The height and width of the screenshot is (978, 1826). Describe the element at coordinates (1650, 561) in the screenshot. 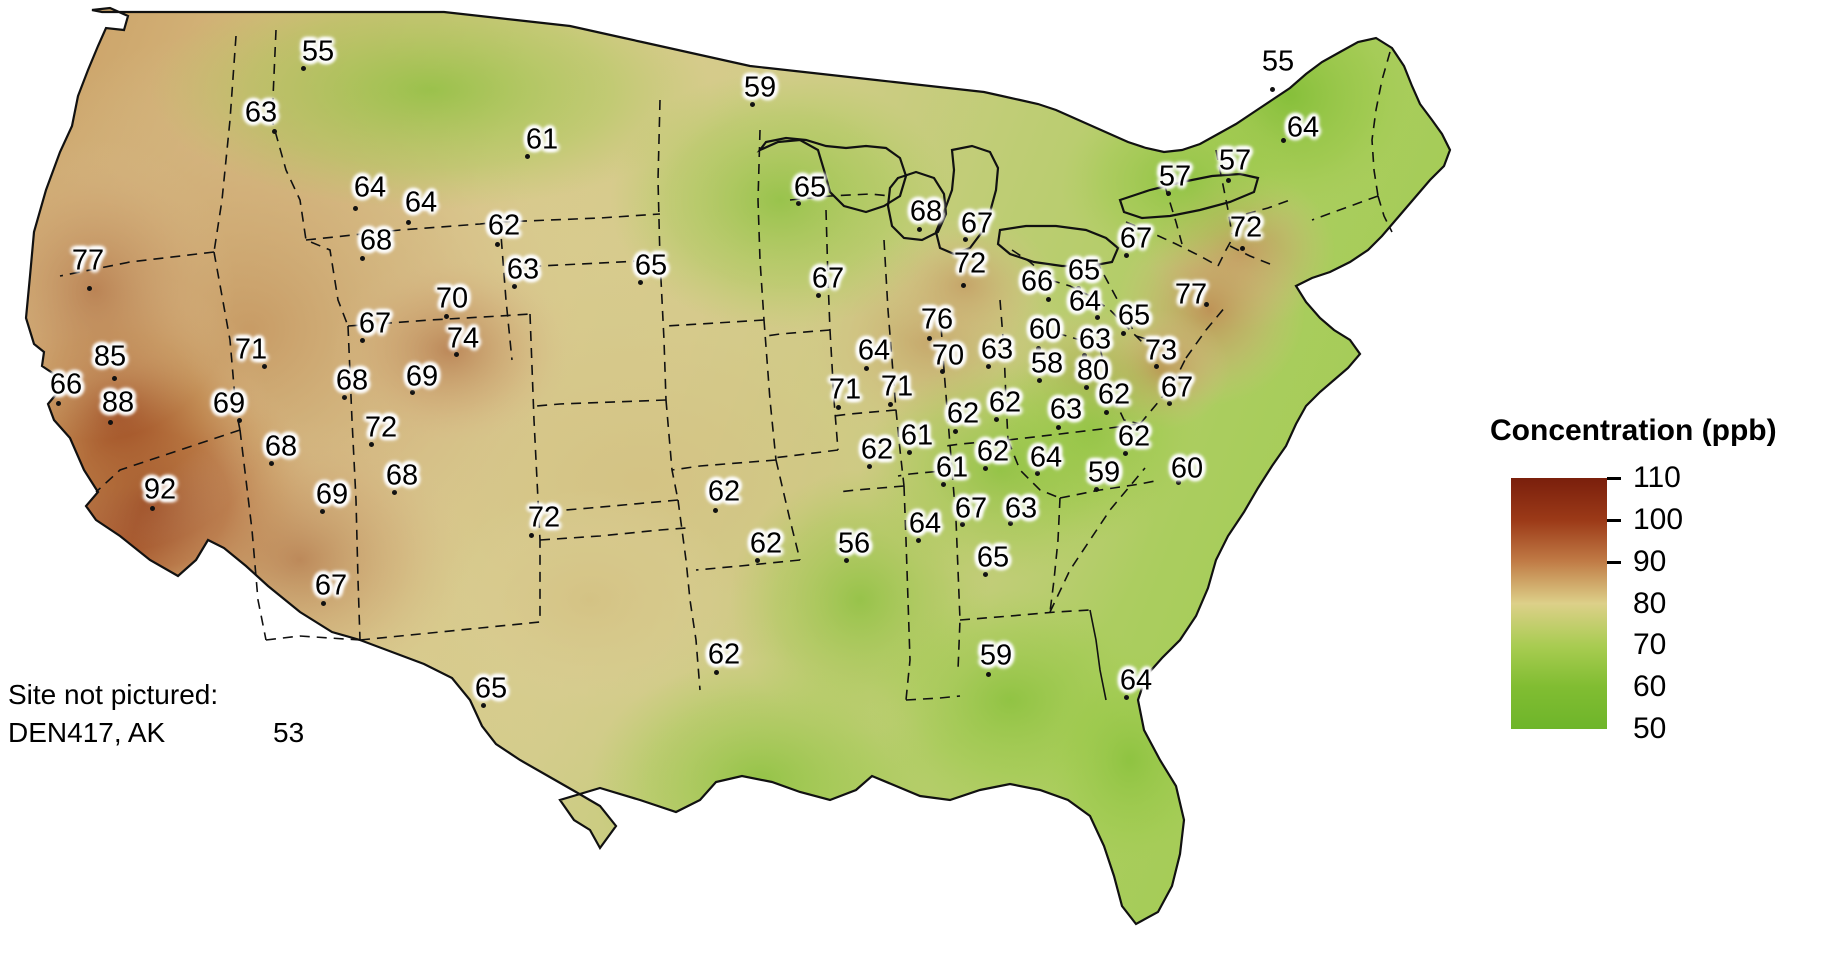

I see `colorbar-tick-label: 90` at that location.